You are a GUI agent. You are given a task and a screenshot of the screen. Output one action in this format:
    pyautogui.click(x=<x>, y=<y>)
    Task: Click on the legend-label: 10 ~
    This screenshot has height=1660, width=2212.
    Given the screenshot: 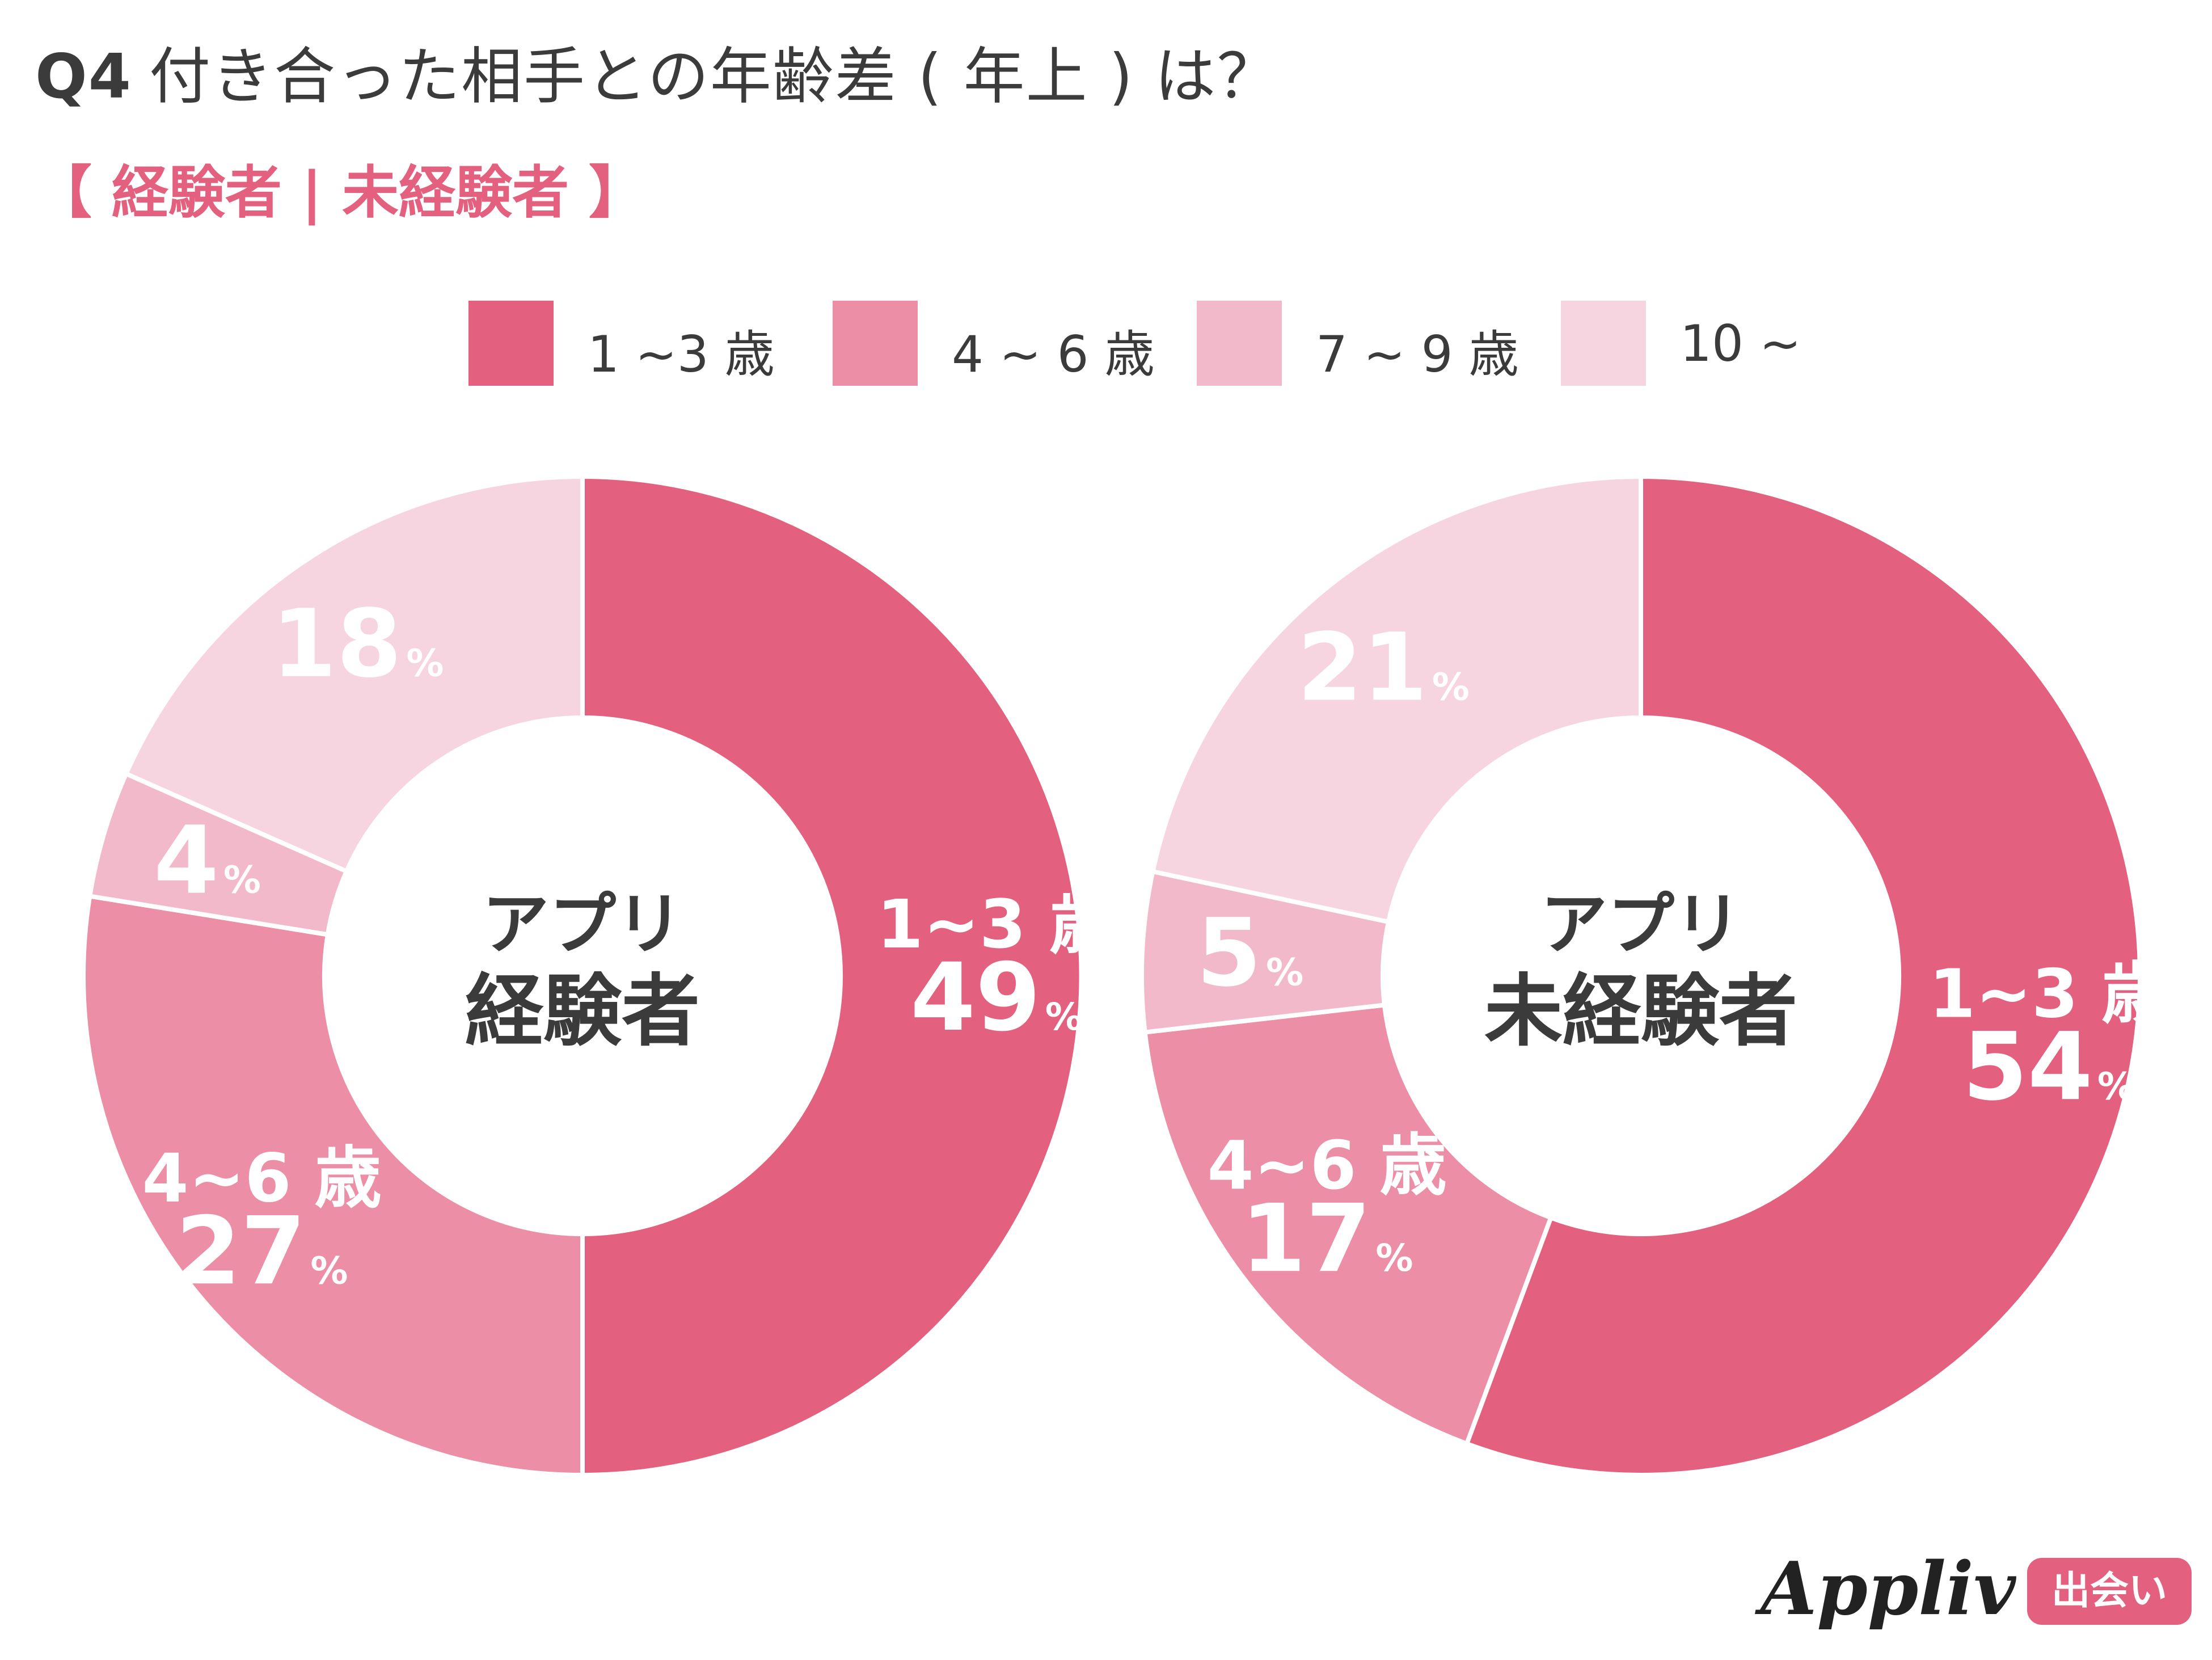 What is the action you would take?
    pyautogui.click(x=1740, y=343)
    